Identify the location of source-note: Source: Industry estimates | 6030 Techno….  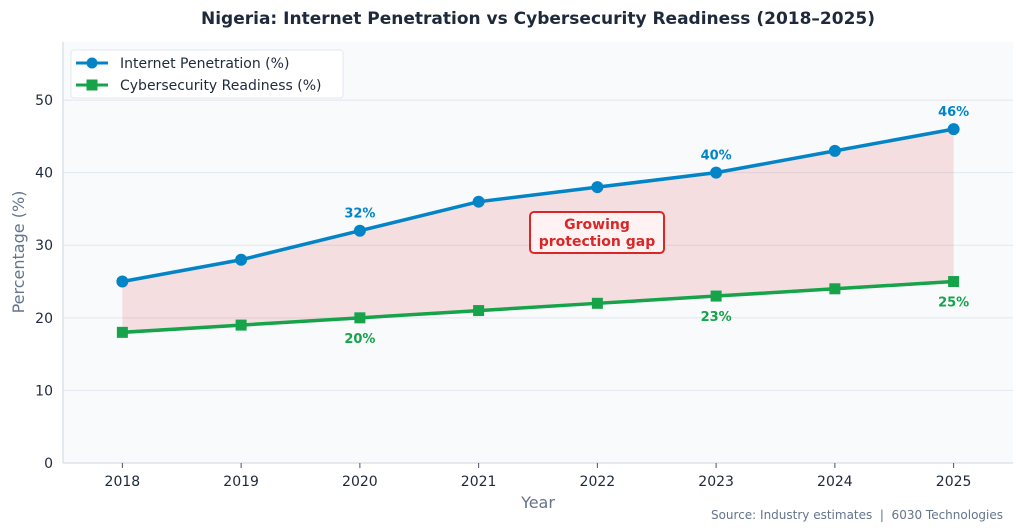
(857, 515).